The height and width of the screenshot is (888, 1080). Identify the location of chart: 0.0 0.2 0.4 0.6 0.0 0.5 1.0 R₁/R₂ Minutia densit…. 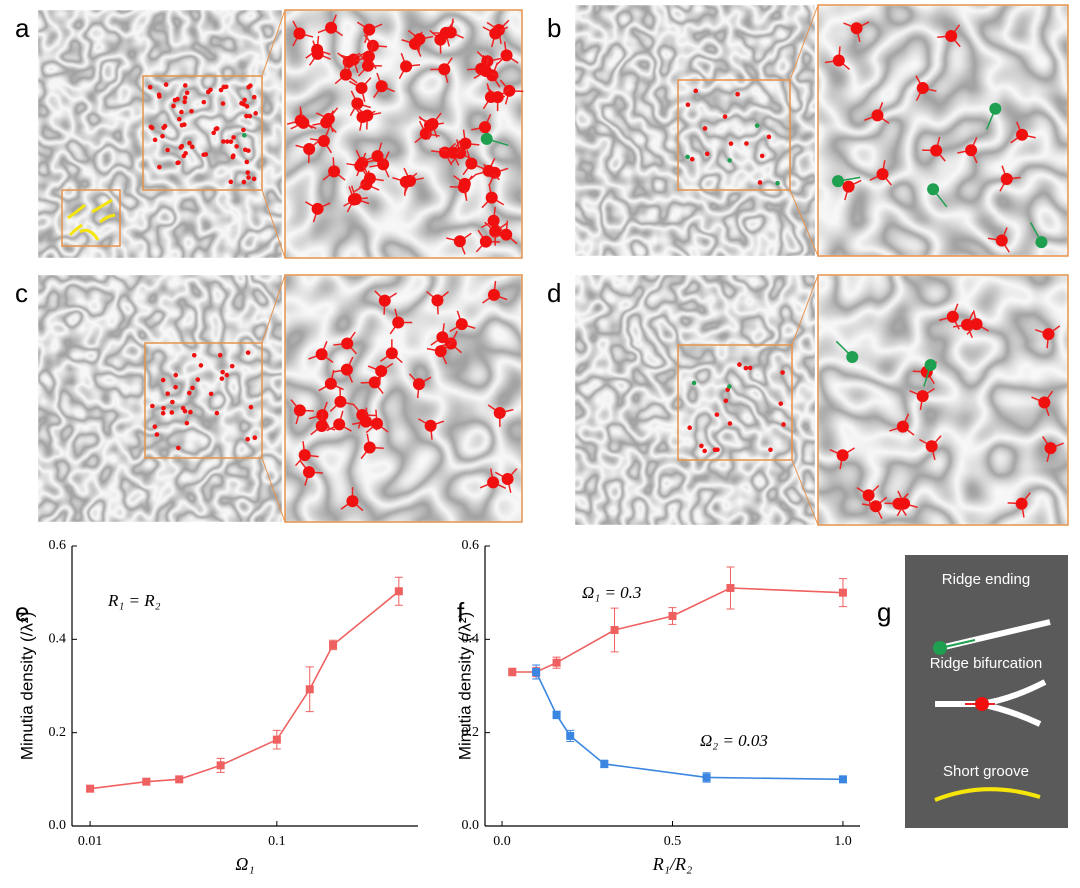
(657, 706).